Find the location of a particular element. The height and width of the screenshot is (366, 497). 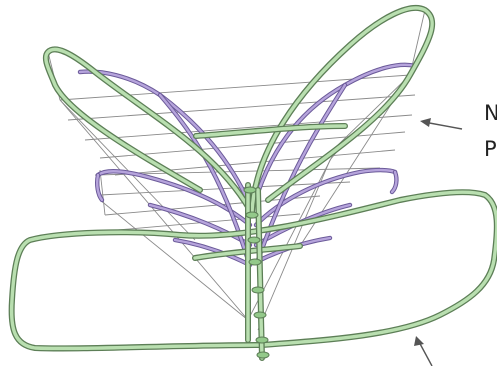

central-spine is located at coordinates (255, 271).